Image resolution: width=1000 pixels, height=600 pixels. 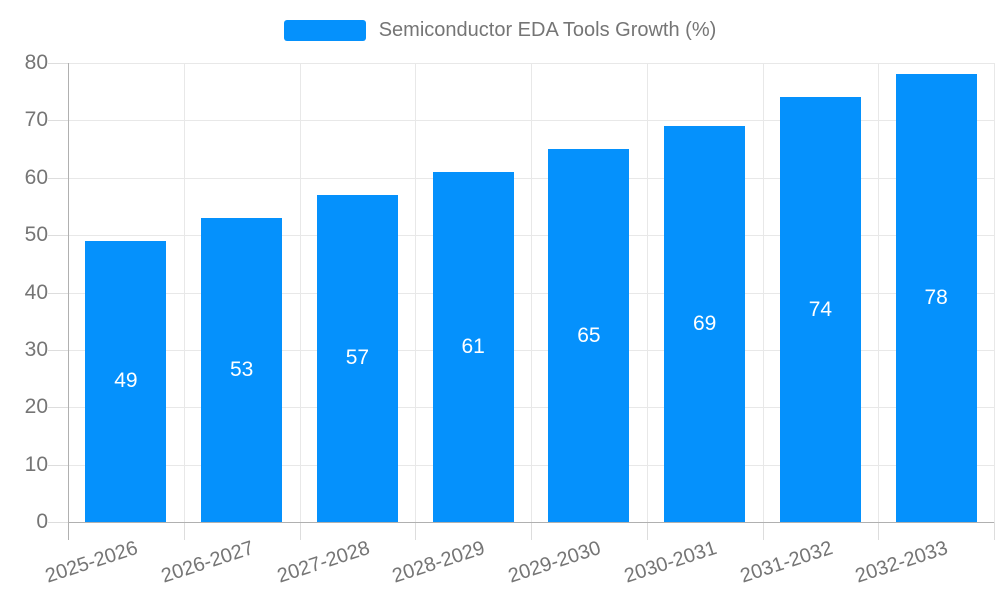 I want to click on bar-value-label: 65, so click(x=589, y=335).